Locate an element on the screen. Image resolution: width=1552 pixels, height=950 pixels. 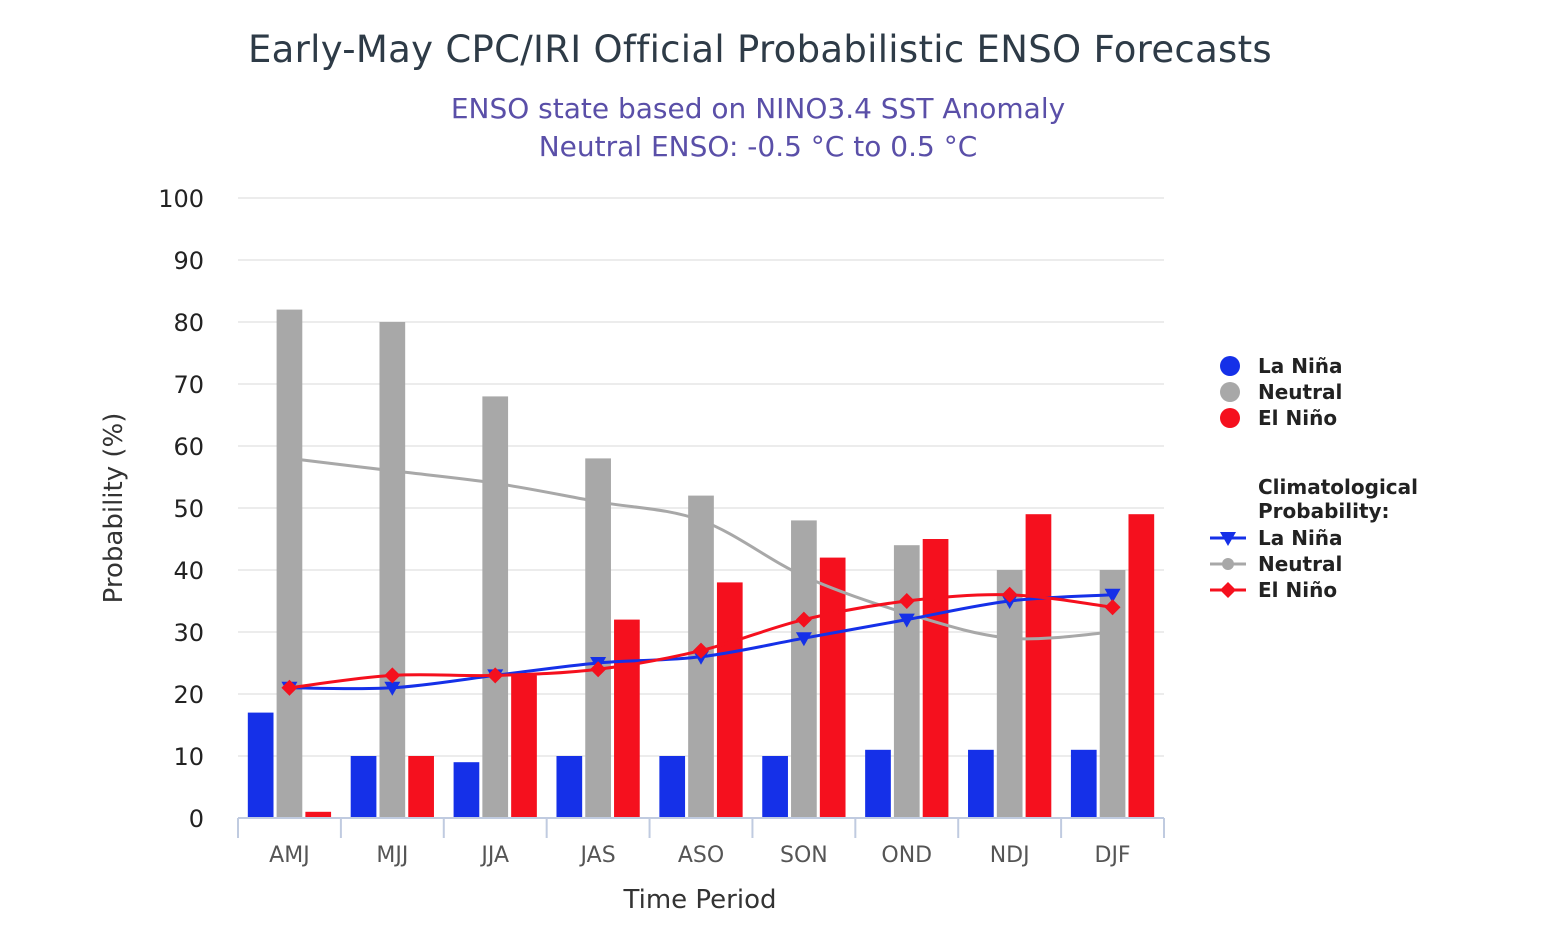
x-tick-label: SON is located at coordinates (804, 855).